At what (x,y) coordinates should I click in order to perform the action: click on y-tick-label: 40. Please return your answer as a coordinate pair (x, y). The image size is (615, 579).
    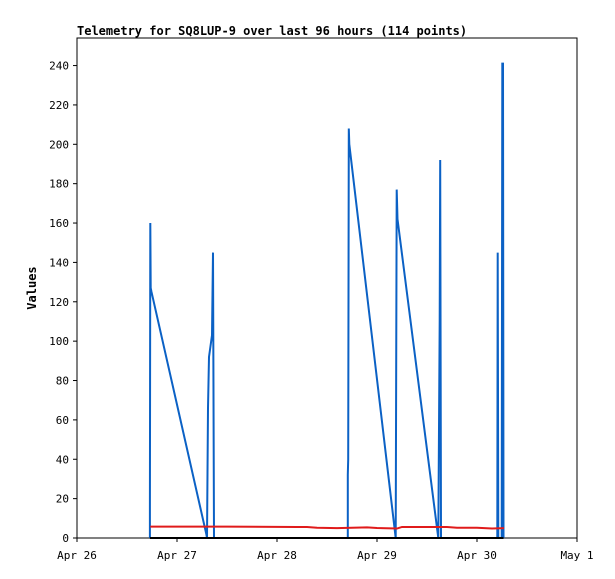
    Looking at the image, I should click on (62, 459).